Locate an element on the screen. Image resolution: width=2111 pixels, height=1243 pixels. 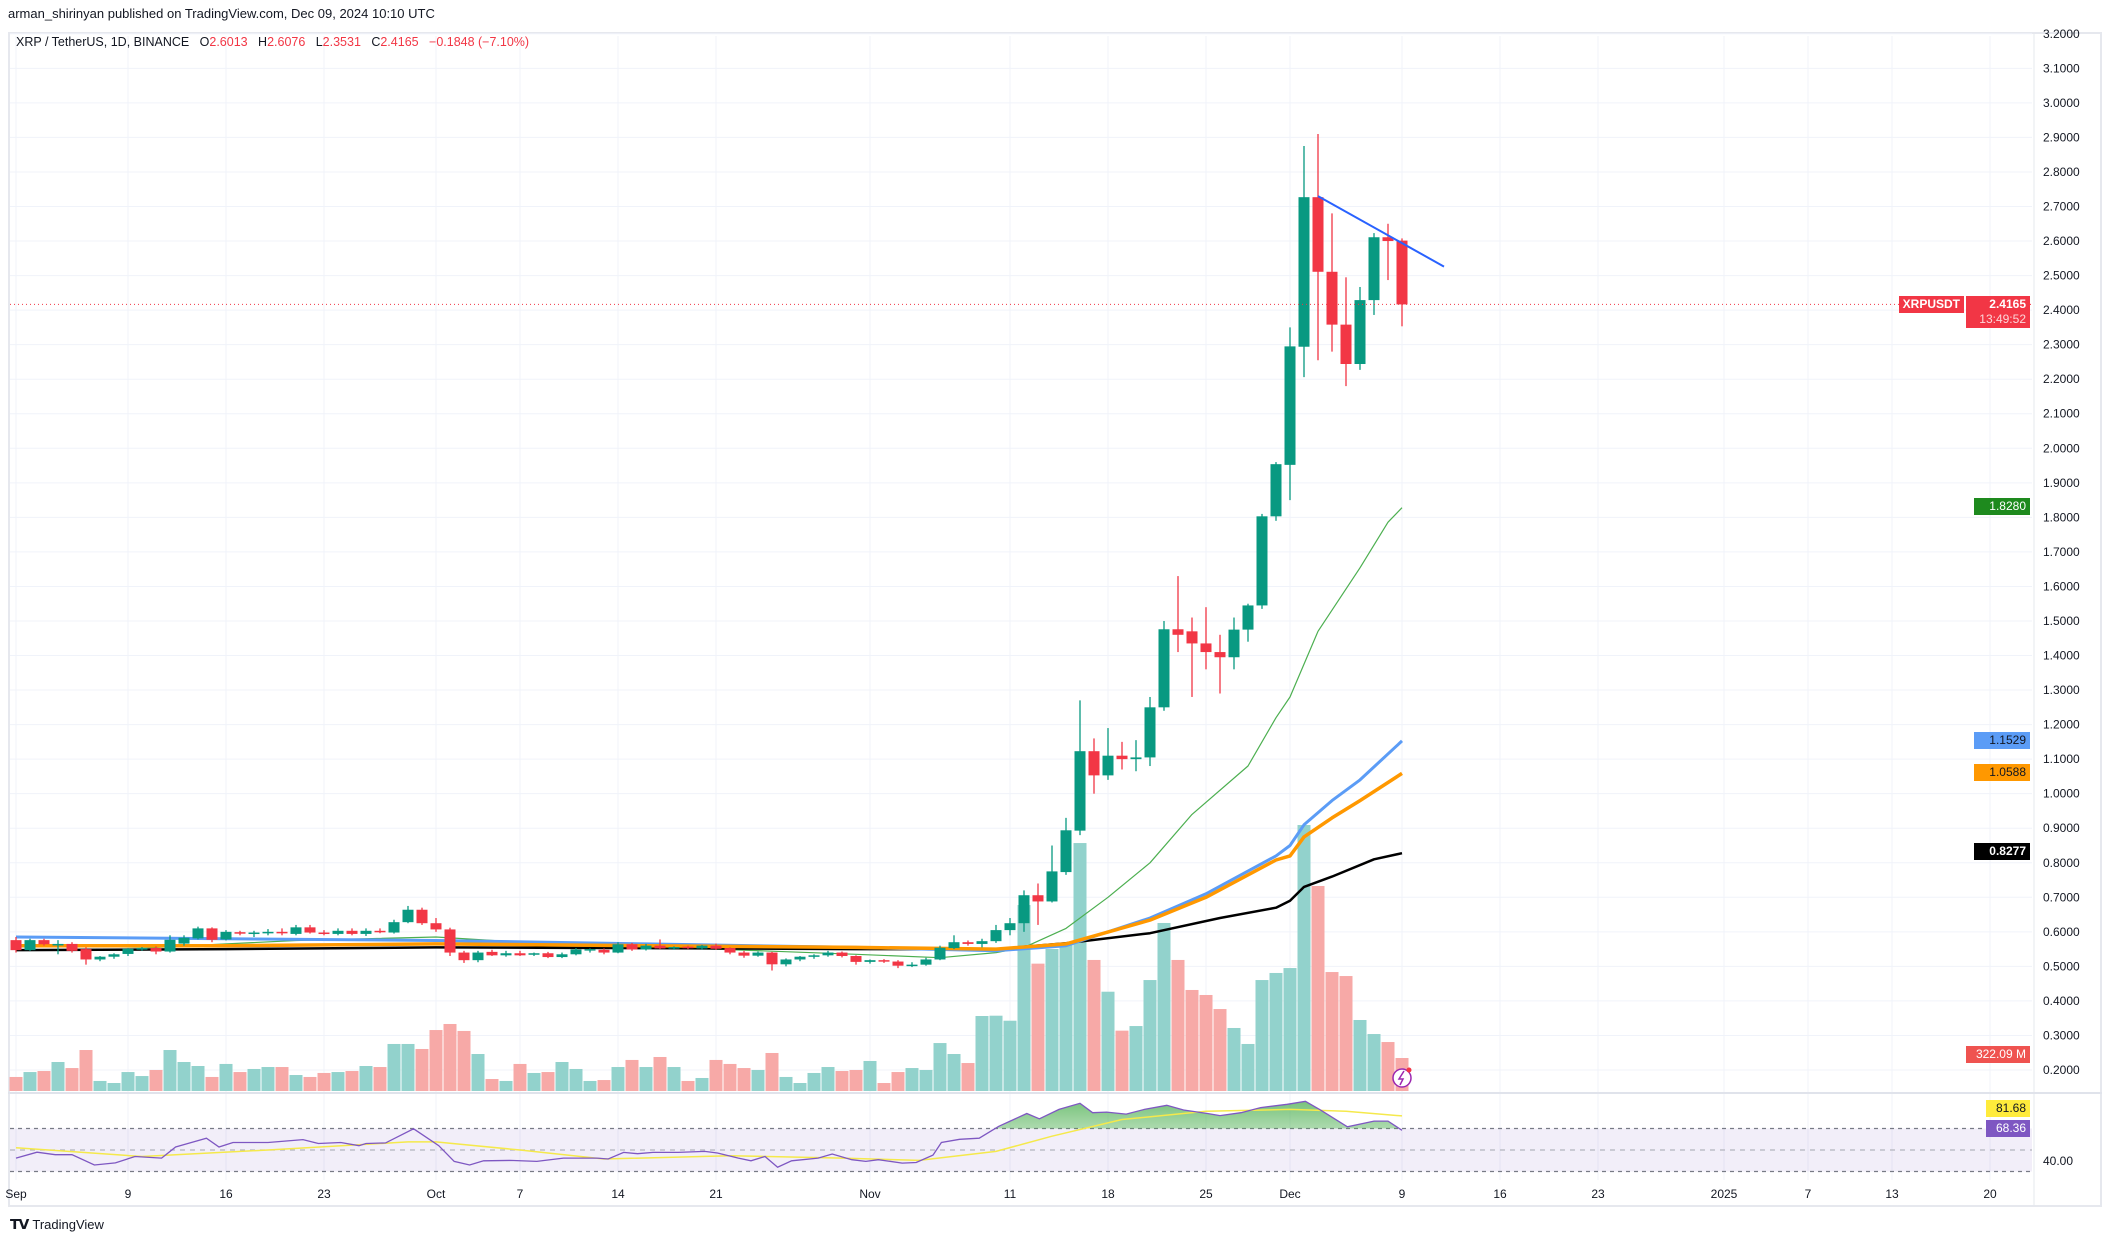
time-axis-label: 21 is located at coordinates (716, 1194).